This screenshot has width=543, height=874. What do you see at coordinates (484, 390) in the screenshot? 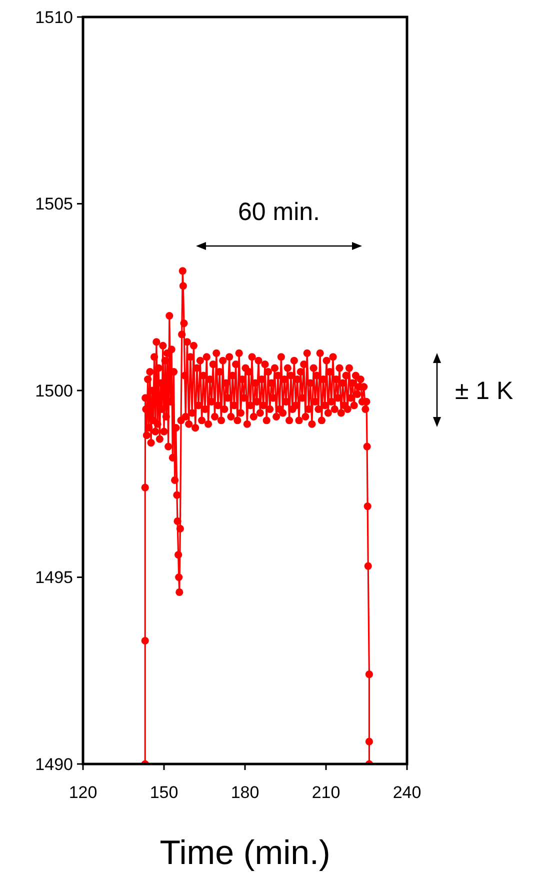
I see `text: ± 1 K` at bounding box center [484, 390].